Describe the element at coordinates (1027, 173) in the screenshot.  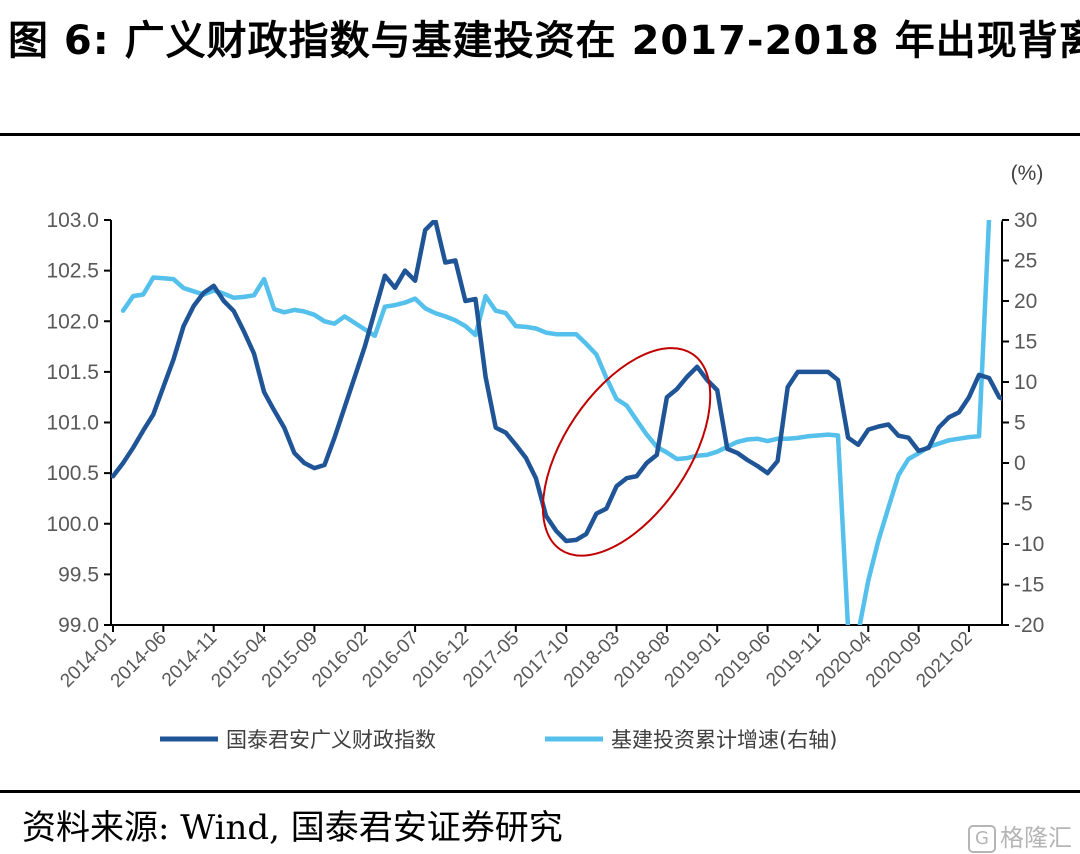
I see `right-axis-unit: (%)` at that location.